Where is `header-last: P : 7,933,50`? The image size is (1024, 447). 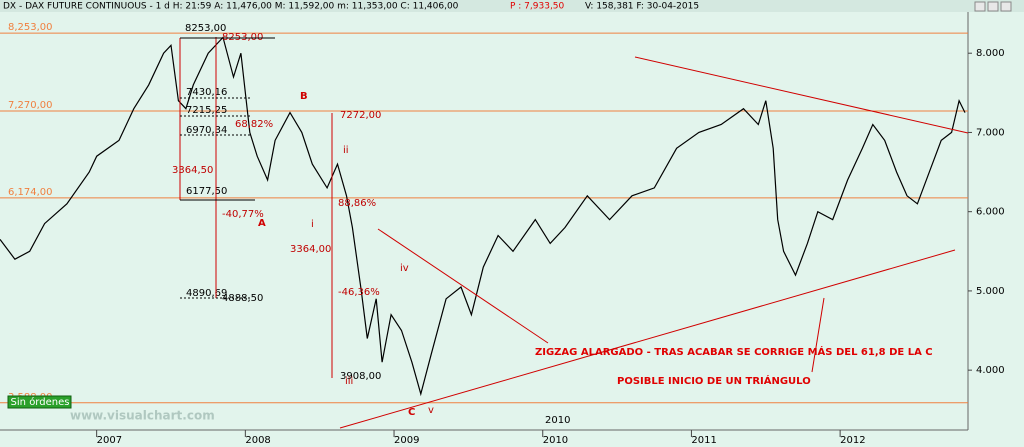 header-last: P : 7,933,50 is located at coordinates (537, 7).